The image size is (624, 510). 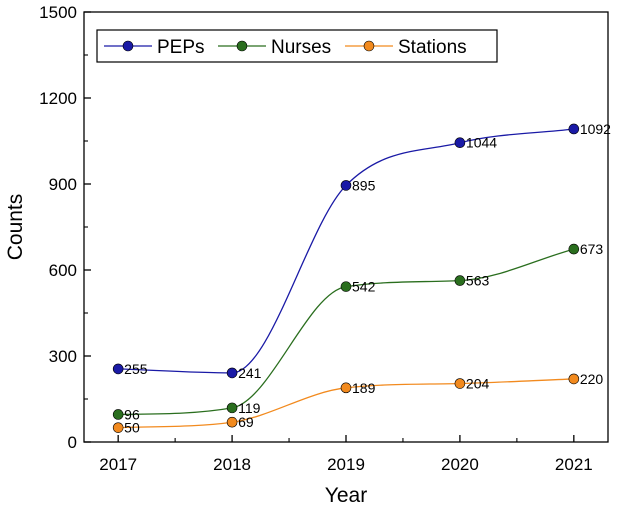 What do you see at coordinates (246, 422) in the screenshot?
I see `data-label-stations: 69` at bounding box center [246, 422].